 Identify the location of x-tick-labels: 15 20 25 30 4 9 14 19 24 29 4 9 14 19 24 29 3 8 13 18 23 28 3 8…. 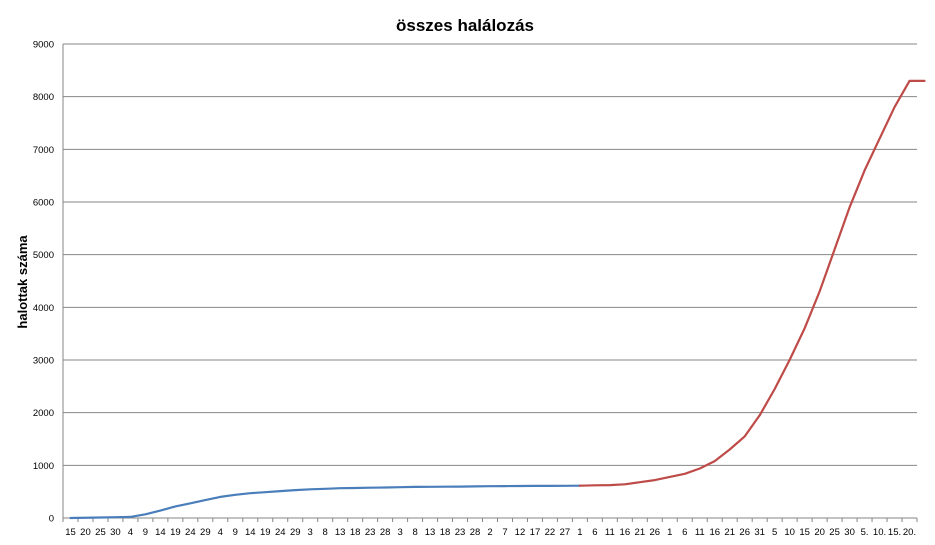
(490, 532).